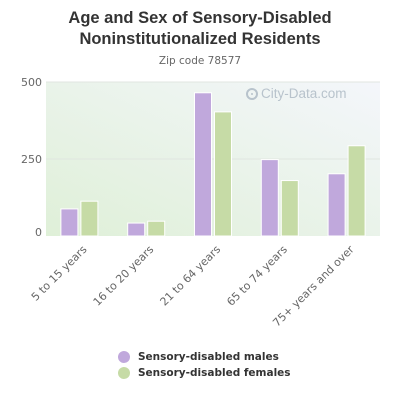  What do you see at coordinates (200, 61) in the screenshot?
I see `chart-subtitle: Zip code 78577` at bounding box center [200, 61].